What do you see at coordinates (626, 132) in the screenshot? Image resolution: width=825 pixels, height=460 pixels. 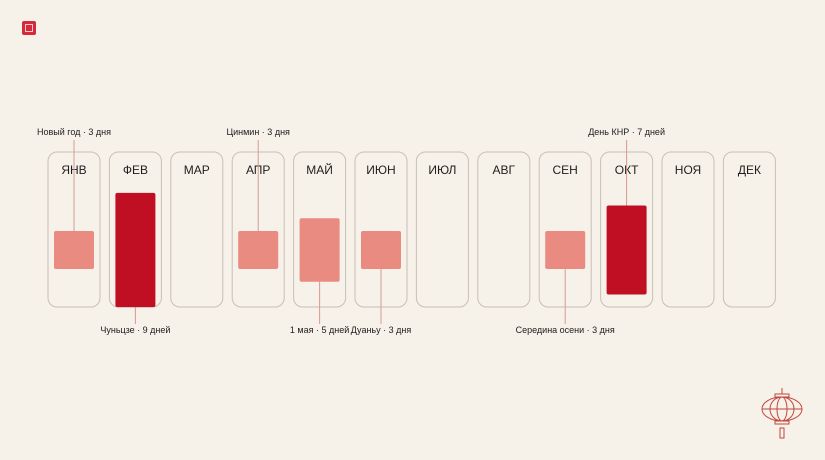 I see `holiday-label: День КНР · 7 дней` at bounding box center [626, 132].